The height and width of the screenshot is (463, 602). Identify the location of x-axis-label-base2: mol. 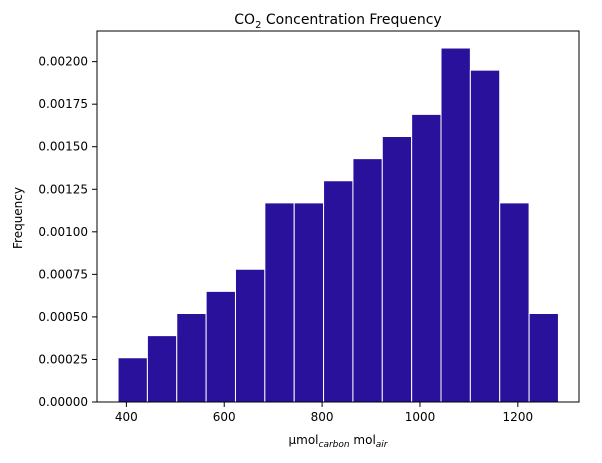
(363, 440).